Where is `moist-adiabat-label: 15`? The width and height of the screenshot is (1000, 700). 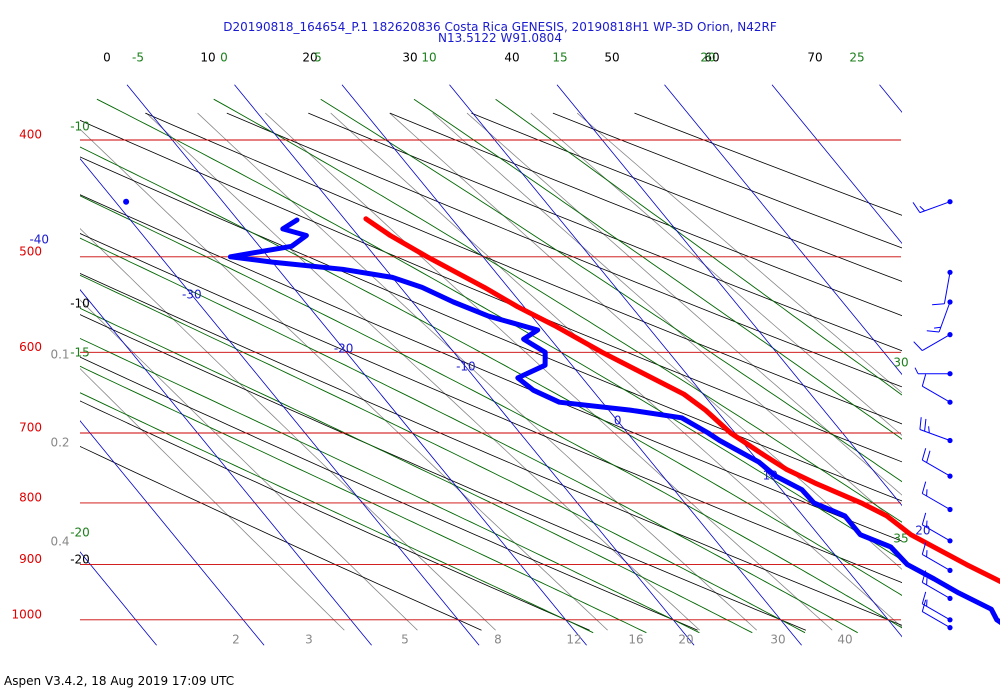 moist-adiabat-label: 15 is located at coordinates (559, 58).